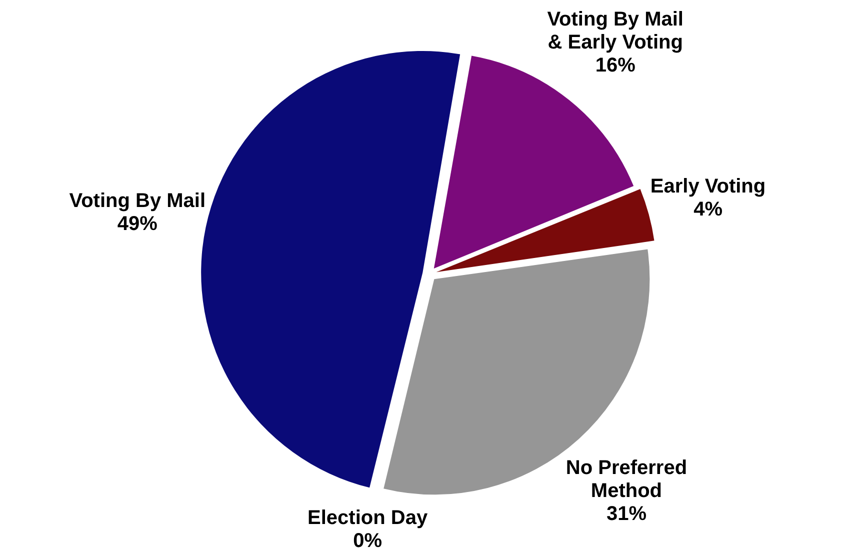 This screenshot has width=859, height=548. I want to click on slice-label: No Preferred Method, so click(627, 479).